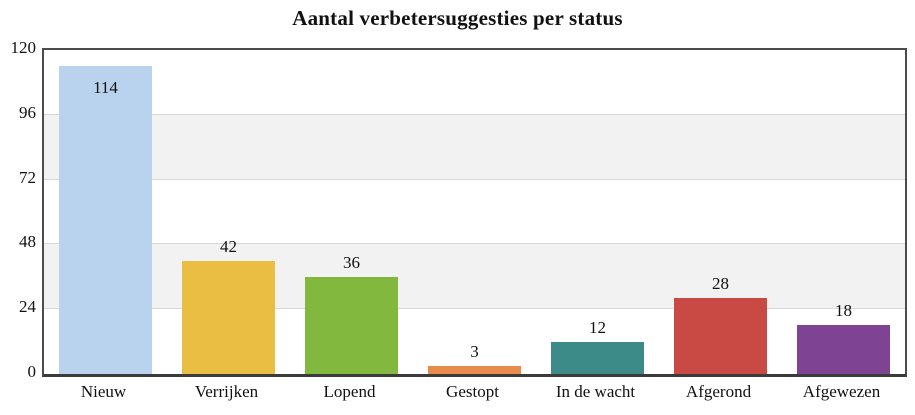 The width and height of the screenshot is (915, 415). What do you see at coordinates (27, 242) in the screenshot?
I see `y-tick-label: 48` at bounding box center [27, 242].